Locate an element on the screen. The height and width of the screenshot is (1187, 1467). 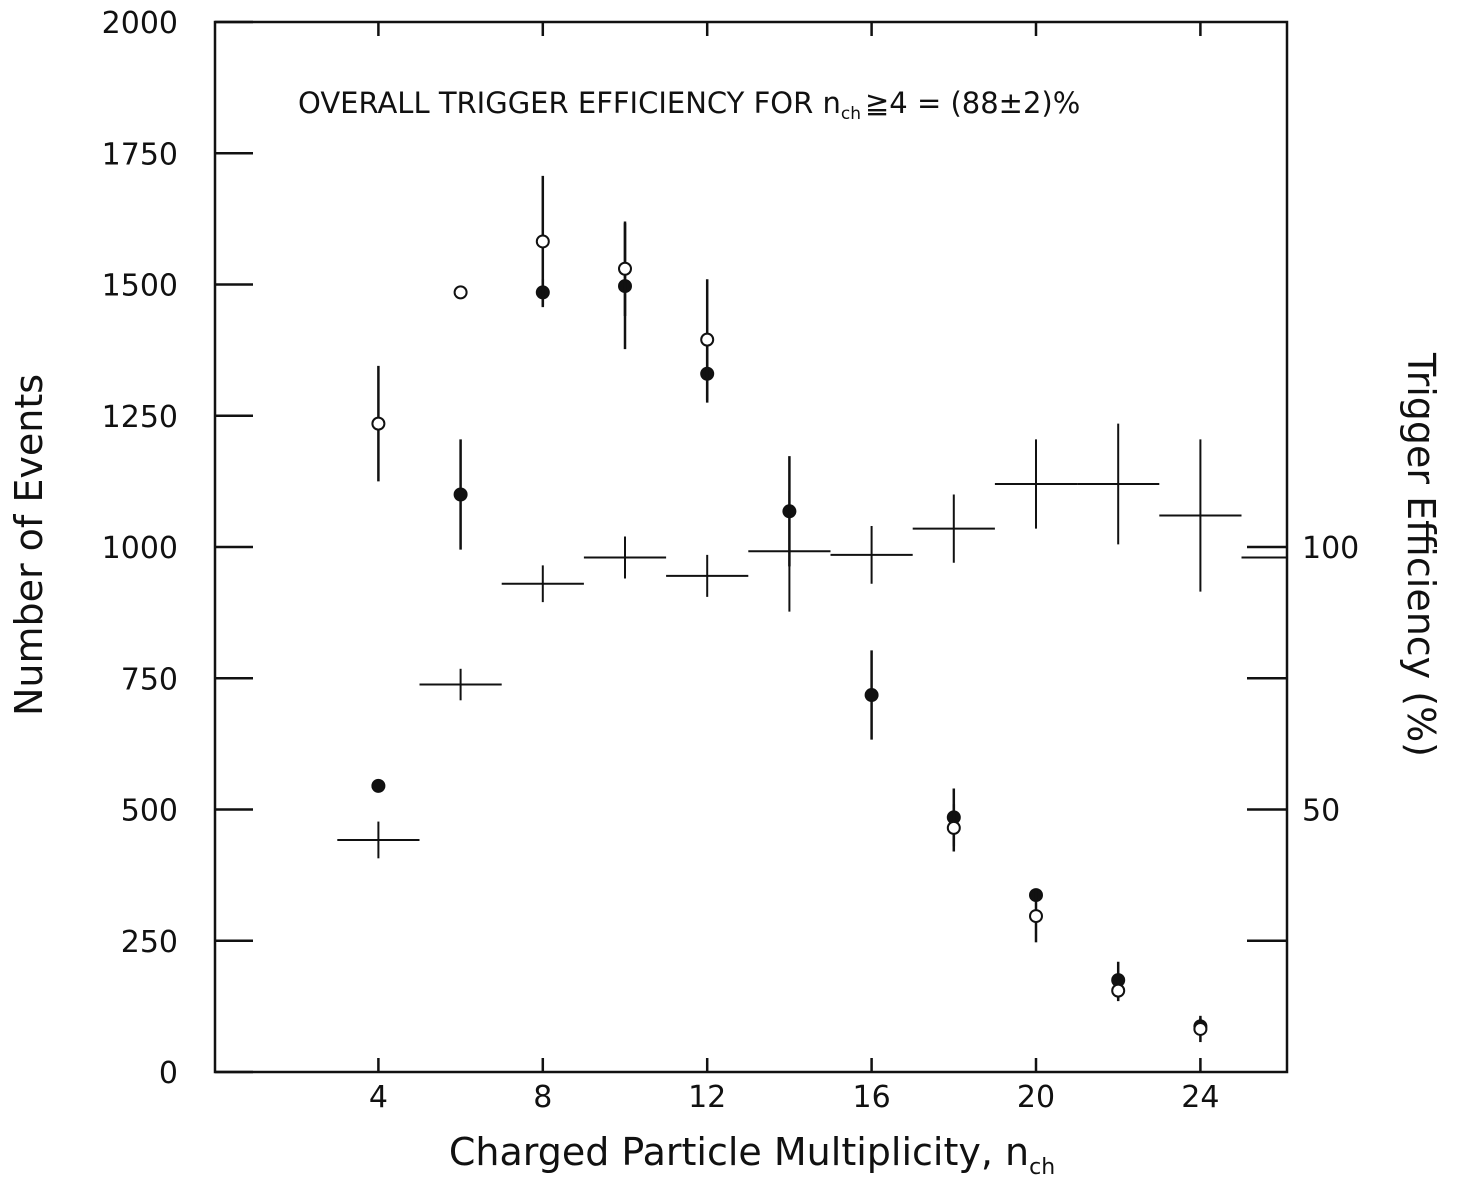
y-tick-label: 1000 is located at coordinates (140, 548).